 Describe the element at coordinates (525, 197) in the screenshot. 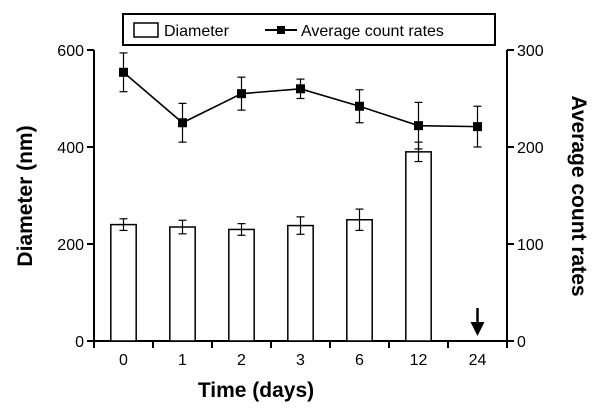

I see `right-axis-ticks: 0 100 200 300` at that location.